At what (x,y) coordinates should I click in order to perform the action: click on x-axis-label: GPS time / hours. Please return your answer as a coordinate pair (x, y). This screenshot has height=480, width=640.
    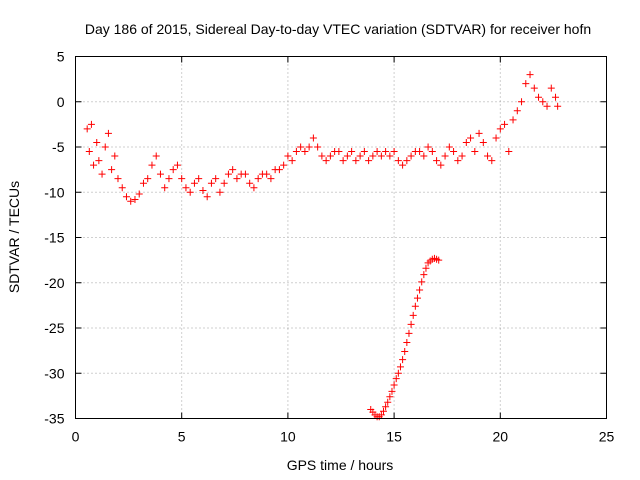
    Looking at the image, I should click on (340, 465).